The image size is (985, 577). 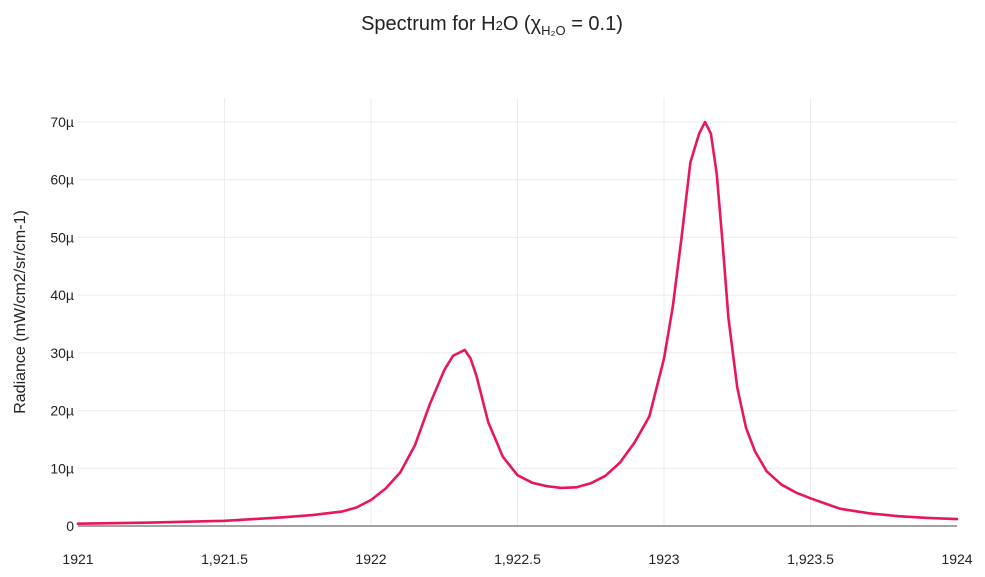 I want to click on x-tick-label: 1,921.5, so click(x=224, y=559).